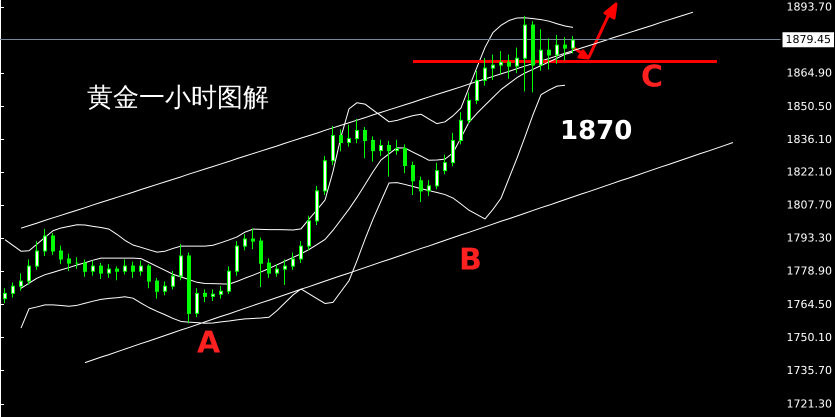 This screenshot has height=417, width=835. What do you see at coordinates (809, 139) in the screenshot?
I see `y-tick-label: 1836.10` at bounding box center [809, 139].